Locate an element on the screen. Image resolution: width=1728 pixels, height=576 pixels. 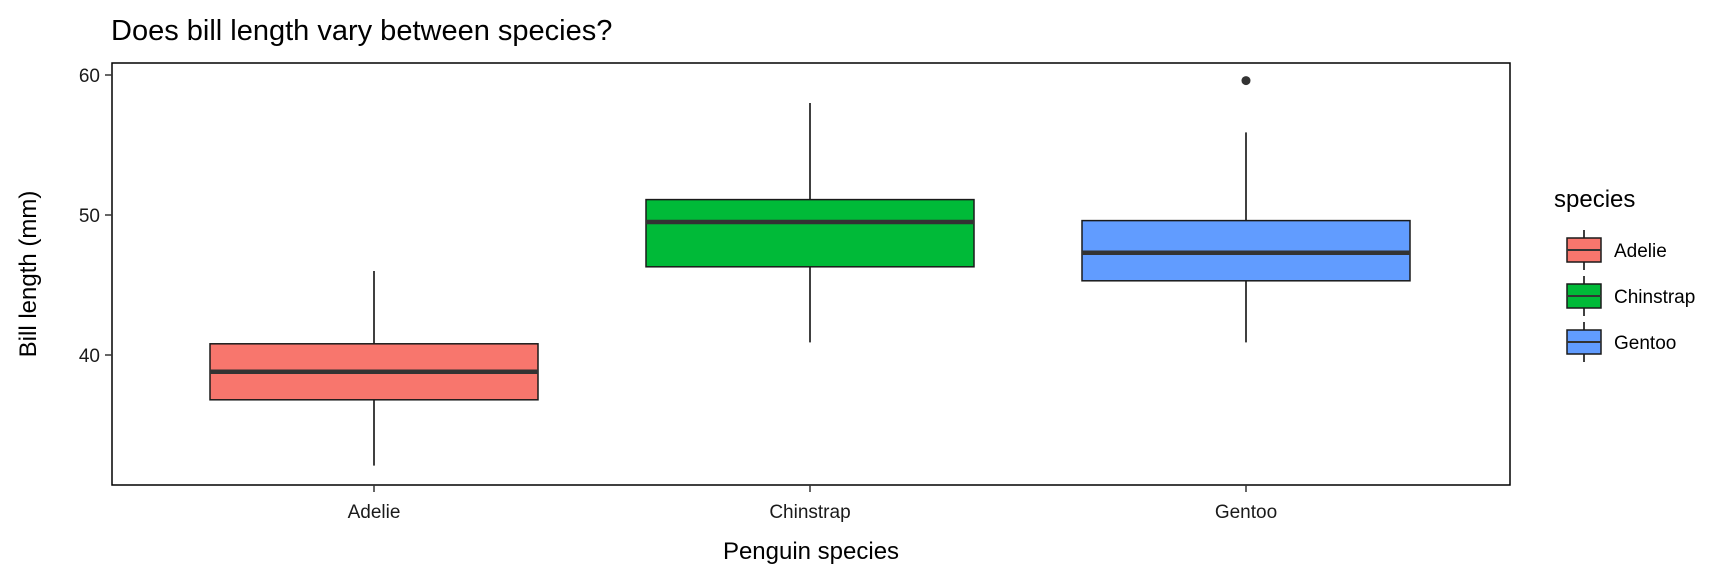
box-chinstrap is located at coordinates (810, 233).